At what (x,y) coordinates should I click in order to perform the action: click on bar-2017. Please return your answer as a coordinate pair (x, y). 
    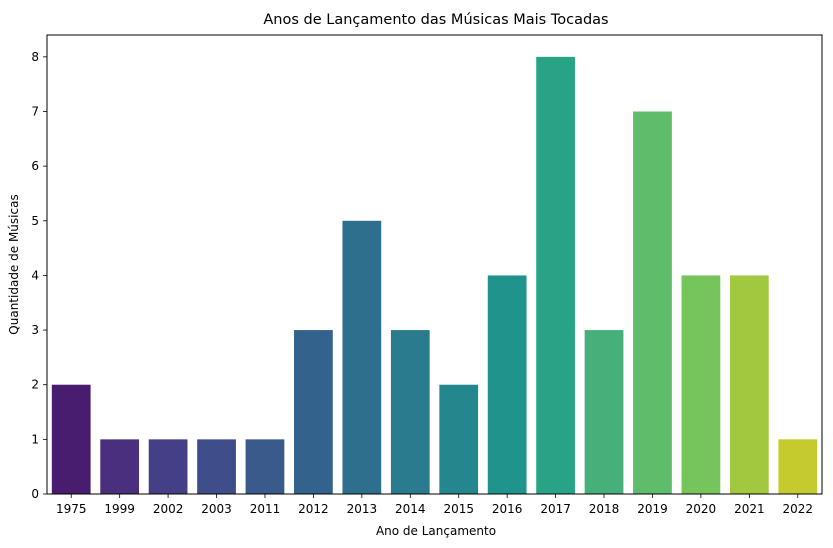
    Looking at the image, I should click on (555, 275).